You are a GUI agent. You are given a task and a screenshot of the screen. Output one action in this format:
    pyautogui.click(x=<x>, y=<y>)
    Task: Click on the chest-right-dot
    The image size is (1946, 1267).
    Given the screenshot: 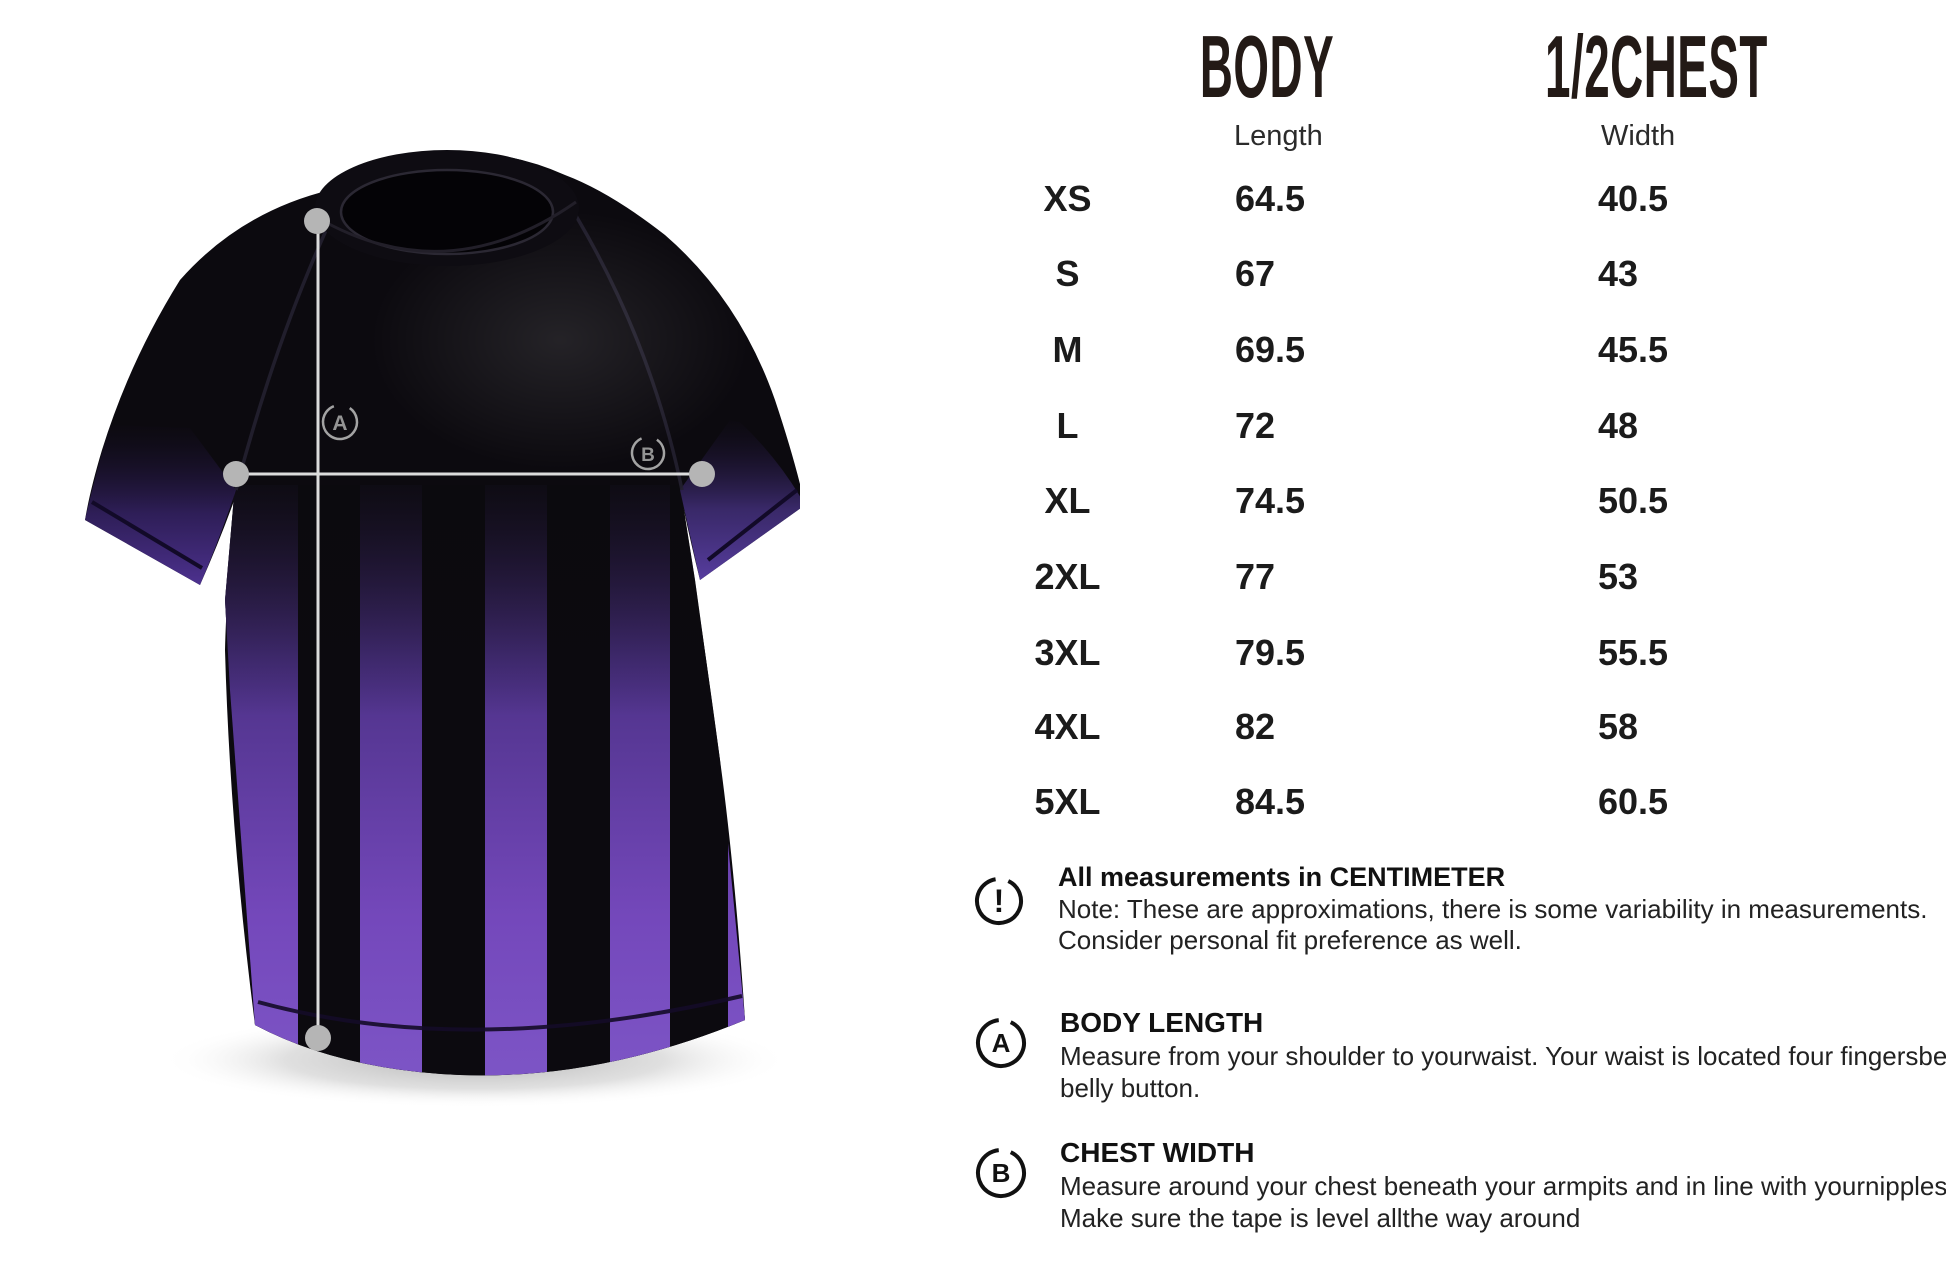 What is the action you would take?
    pyautogui.click(x=702, y=474)
    